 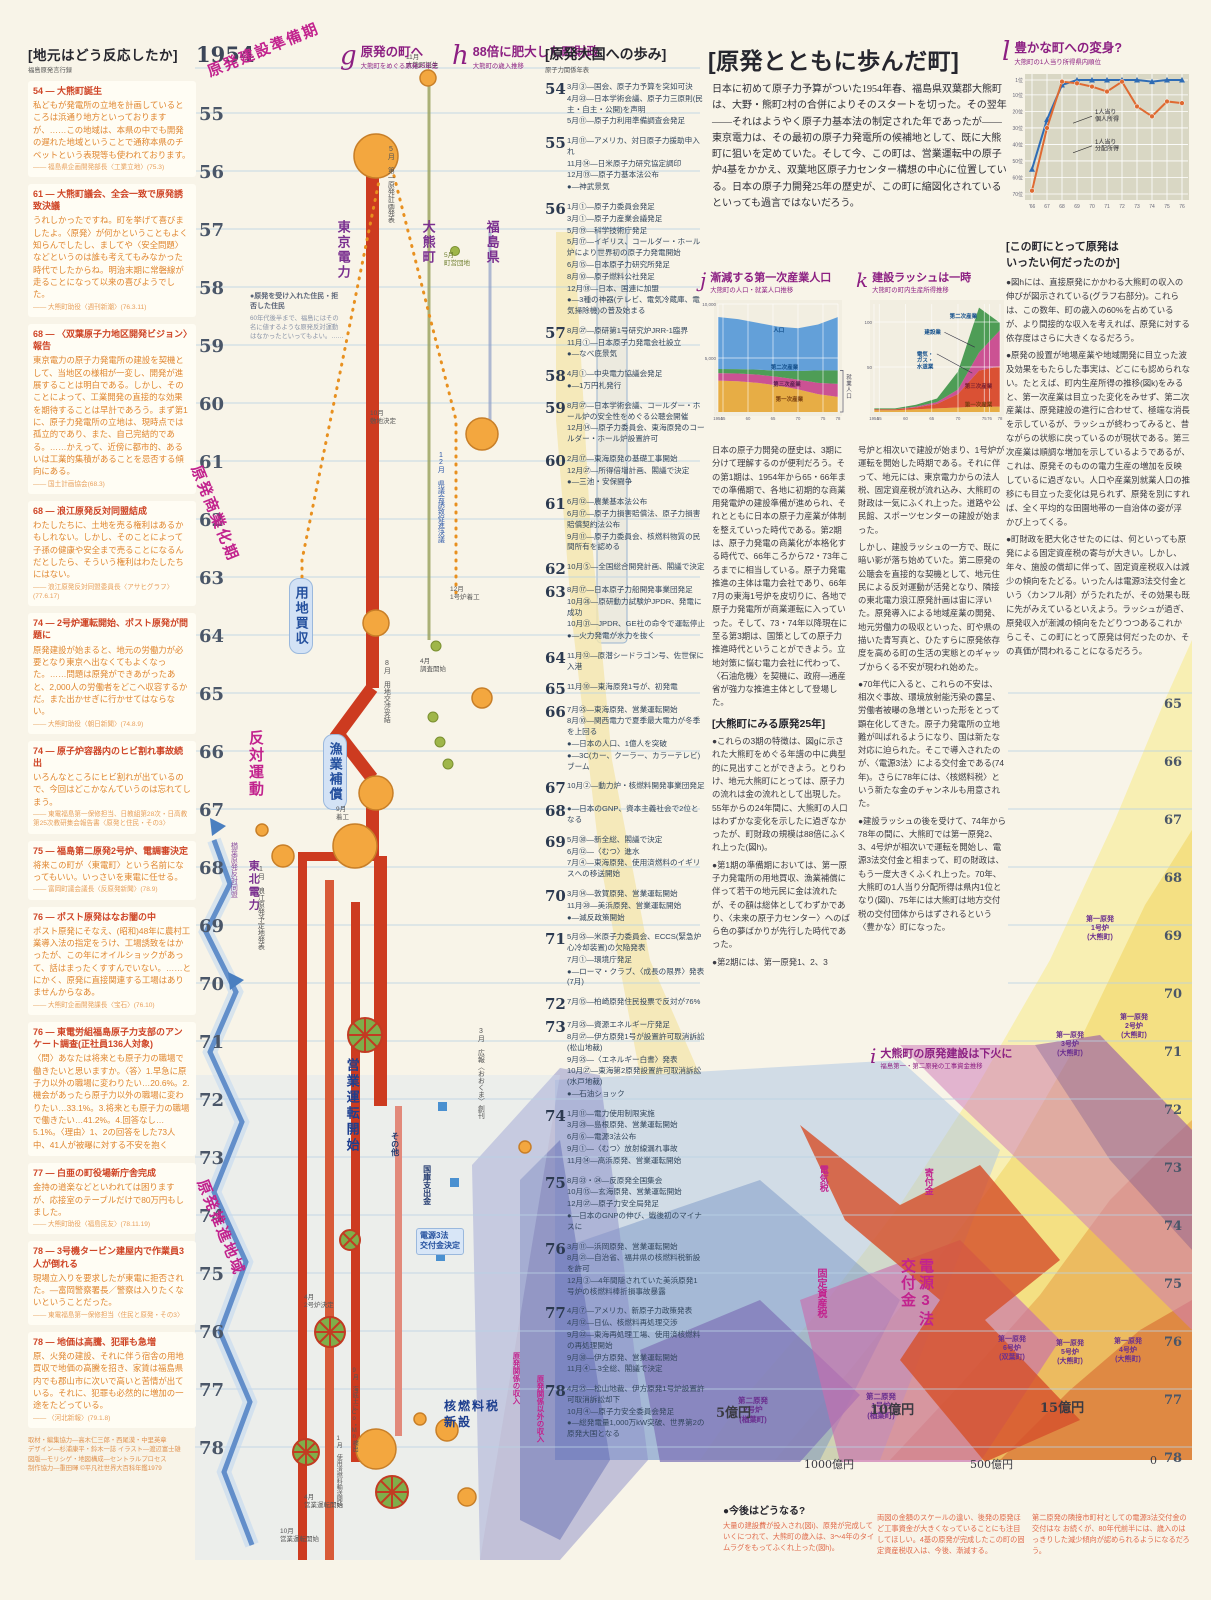 I want to click on timeline-year: 78, so click(x=212, y=1448).